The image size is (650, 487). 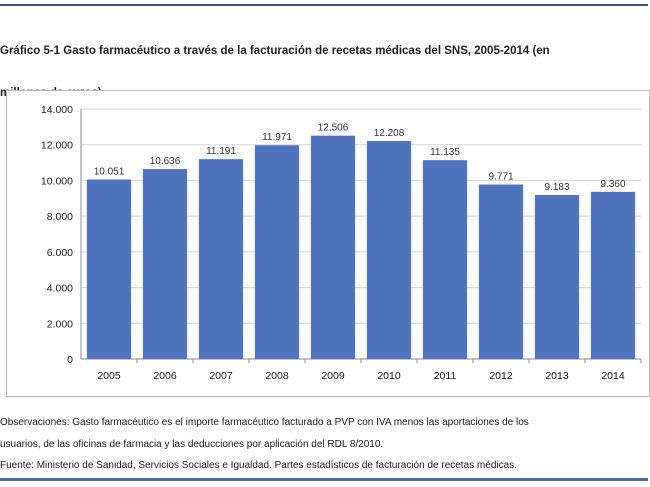 I want to click on data-label: 9.360, so click(x=612, y=184).